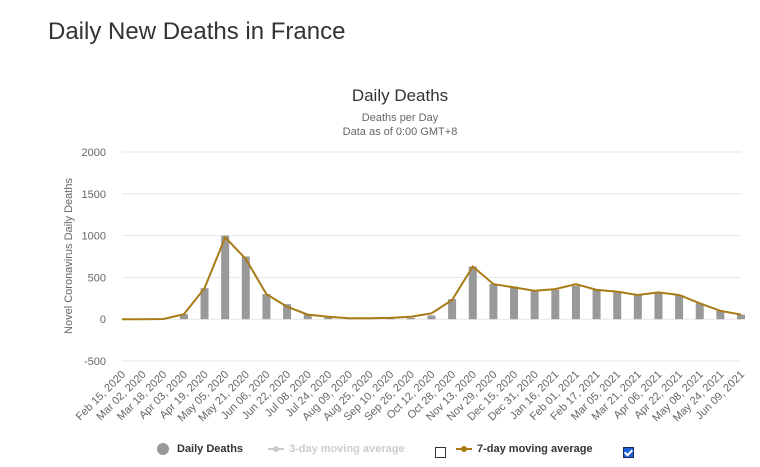 This screenshot has width=760, height=467. I want to click on legend-marker-icon, so click(163, 449).